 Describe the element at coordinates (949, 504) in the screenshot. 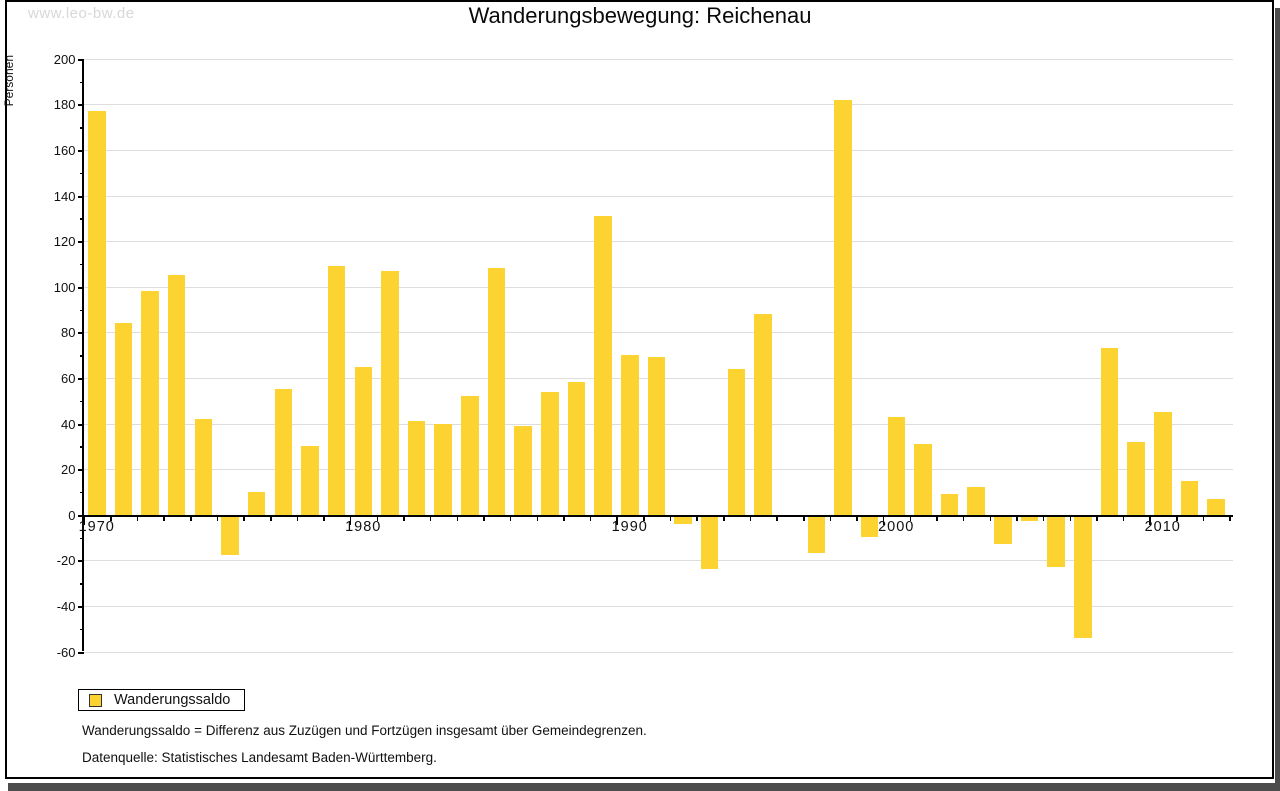

I see `bar-2002` at that location.